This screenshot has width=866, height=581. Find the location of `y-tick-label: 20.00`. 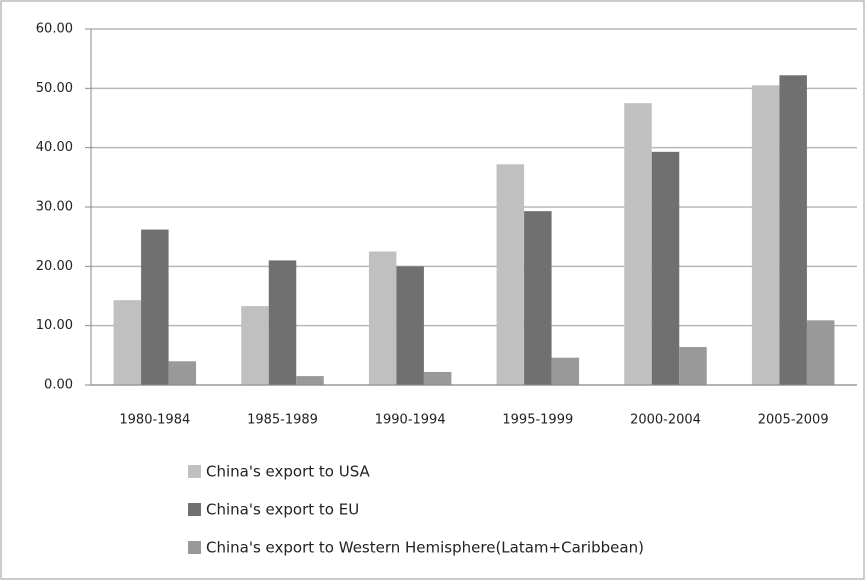

y-tick-label: 20.00 is located at coordinates (54, 266).